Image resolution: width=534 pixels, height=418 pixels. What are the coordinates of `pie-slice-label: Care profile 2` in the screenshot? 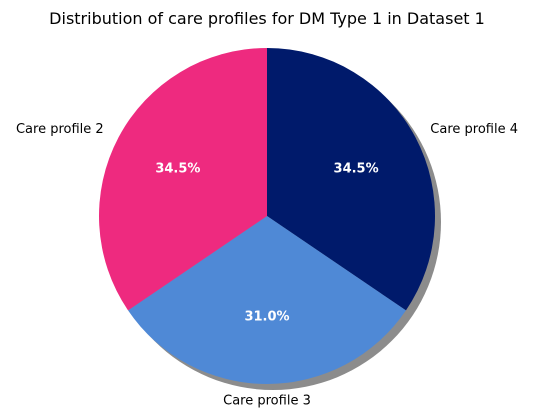 It's located at (60, 129).